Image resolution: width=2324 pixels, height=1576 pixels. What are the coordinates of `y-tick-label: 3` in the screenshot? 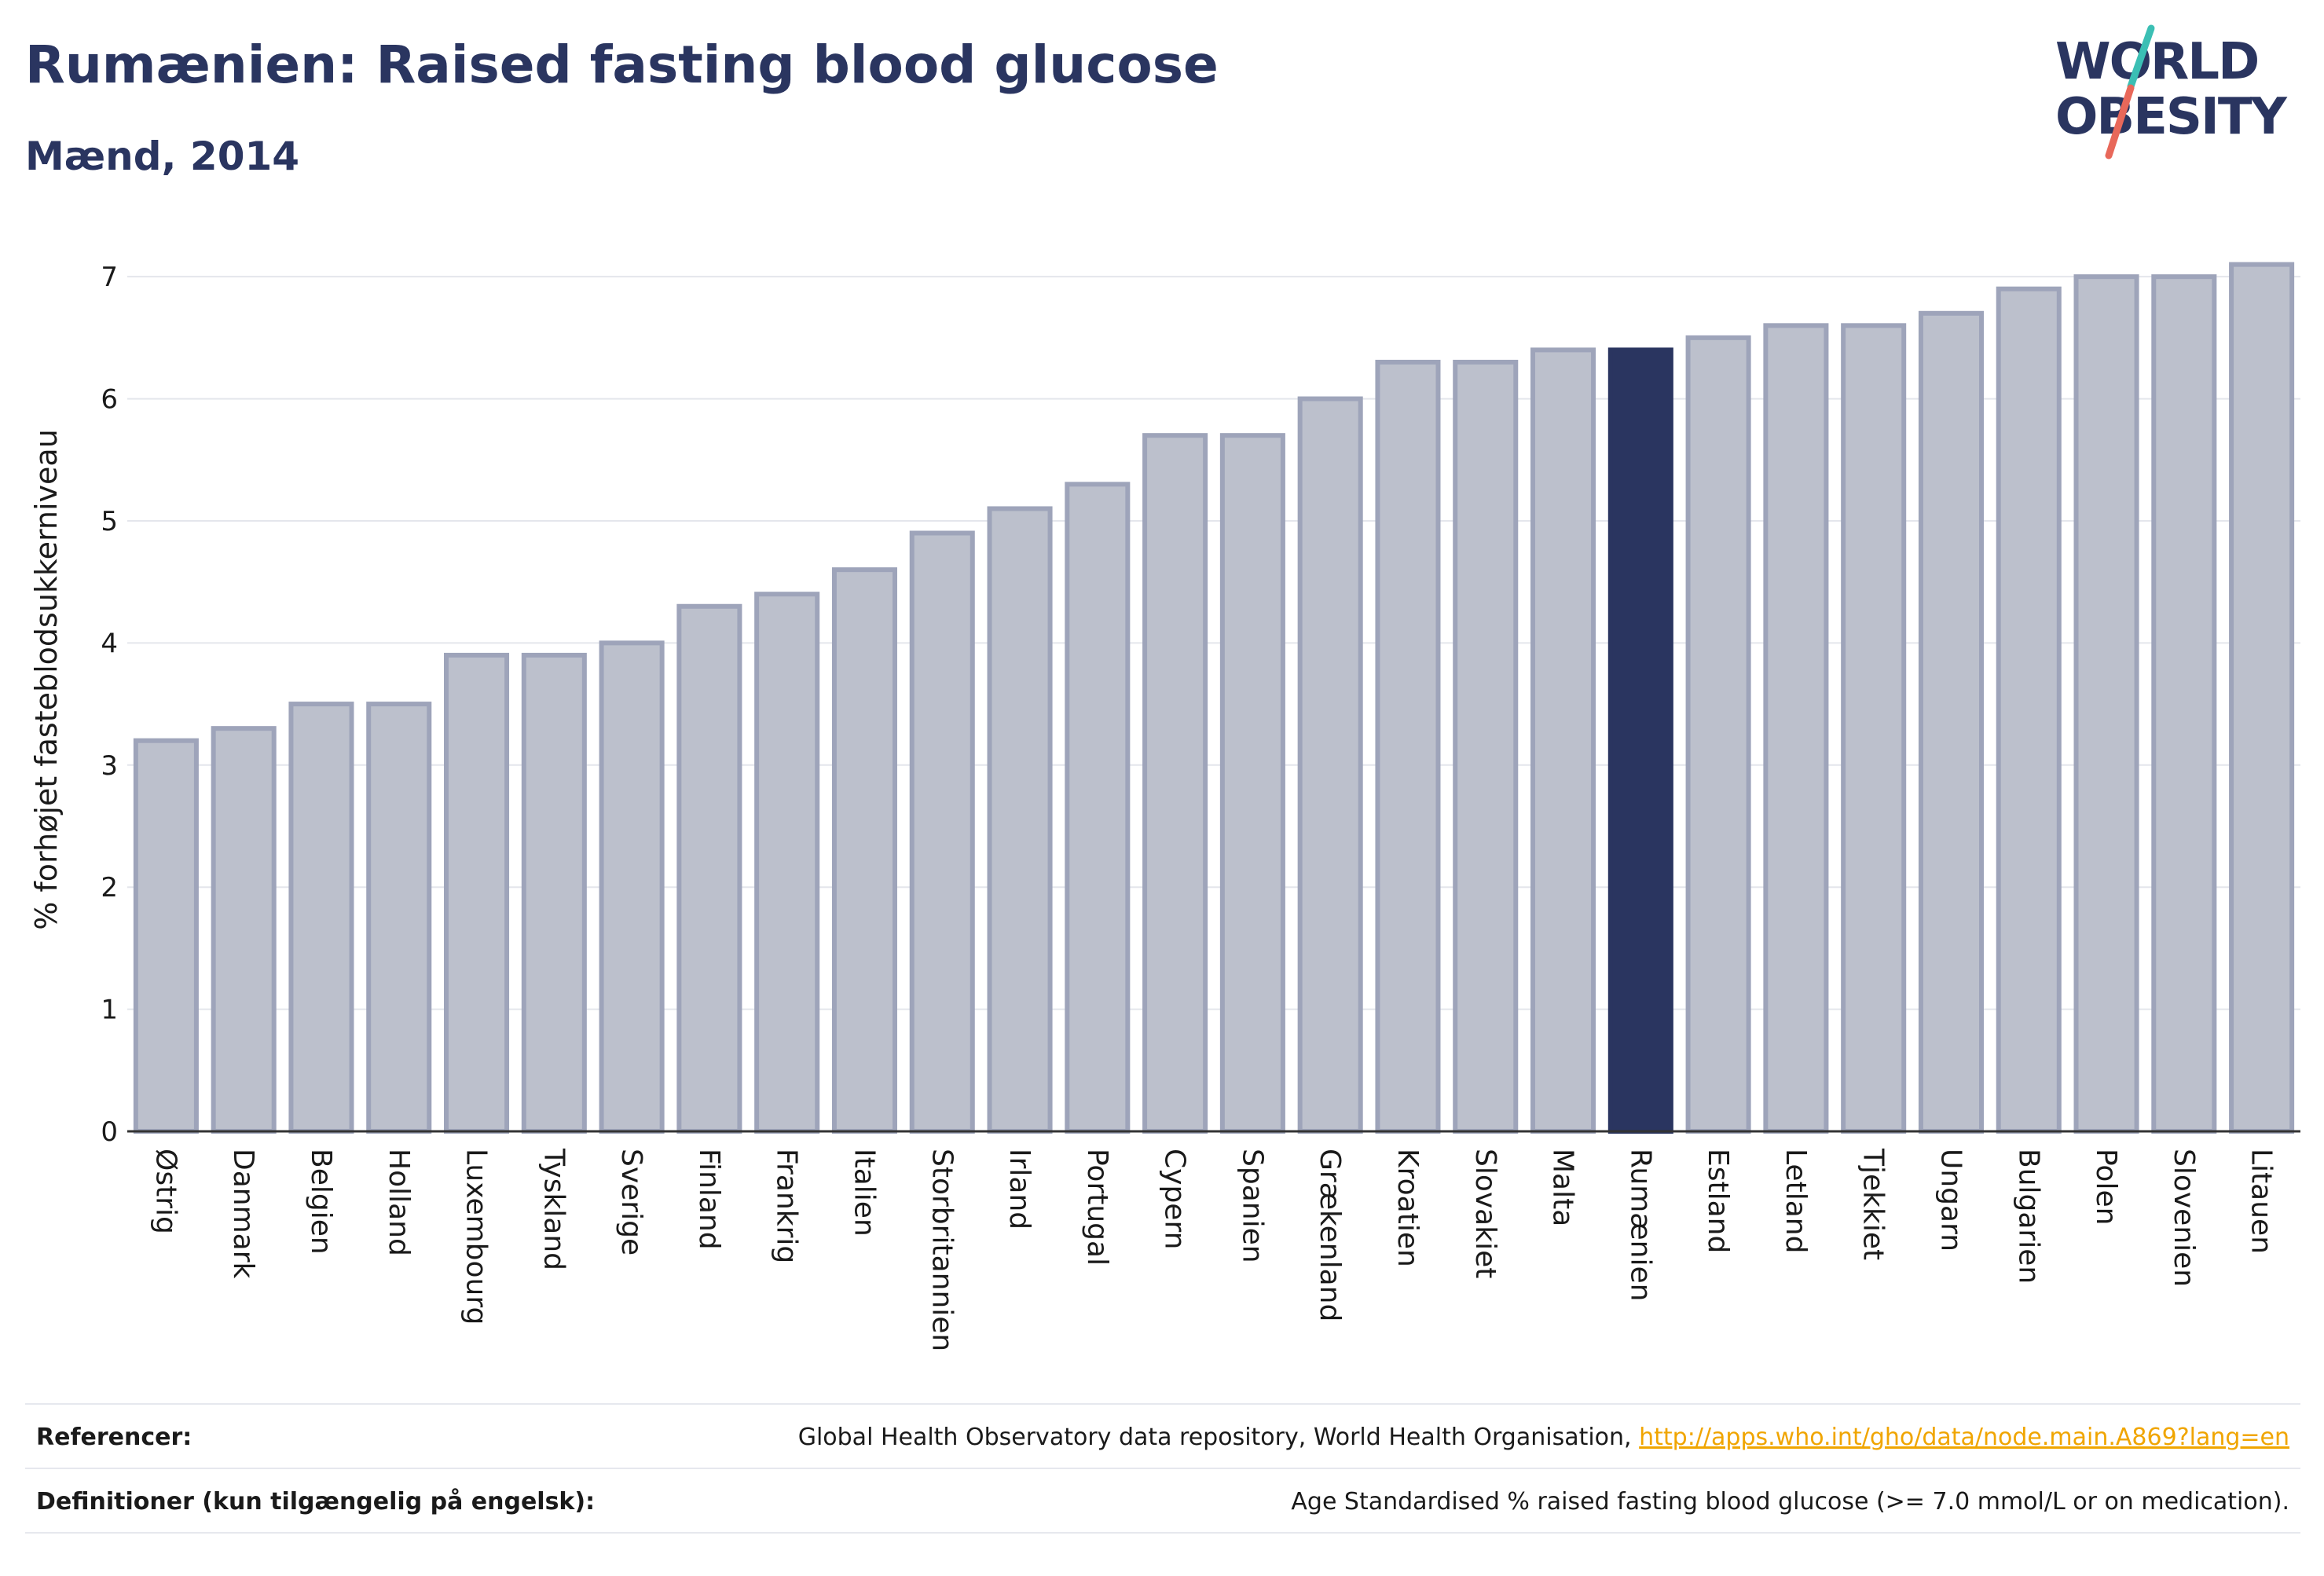 It's located at (109, 766).